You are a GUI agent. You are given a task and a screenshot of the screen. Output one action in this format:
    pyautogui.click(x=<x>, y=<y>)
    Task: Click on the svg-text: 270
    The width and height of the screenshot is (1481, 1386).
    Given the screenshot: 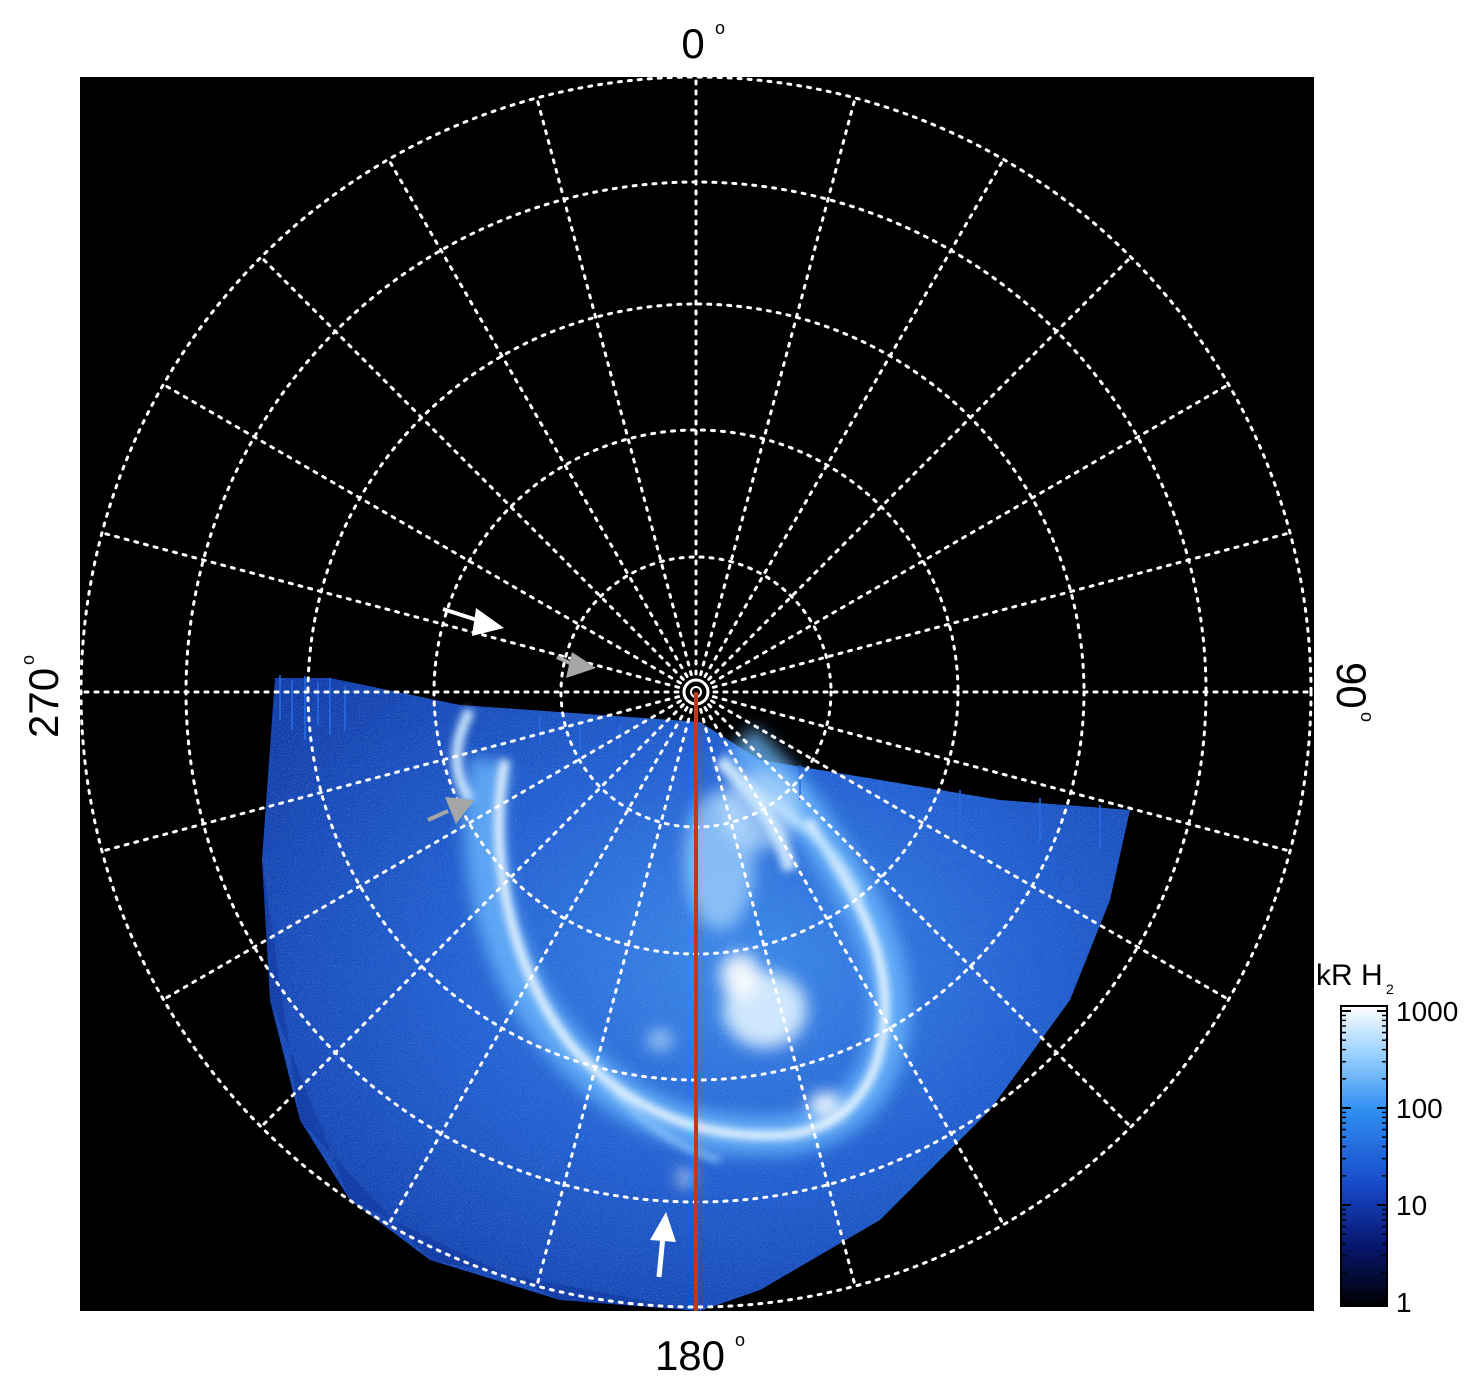 What is the action you would take?
    pyautogui.click(x=43, y=703)
    